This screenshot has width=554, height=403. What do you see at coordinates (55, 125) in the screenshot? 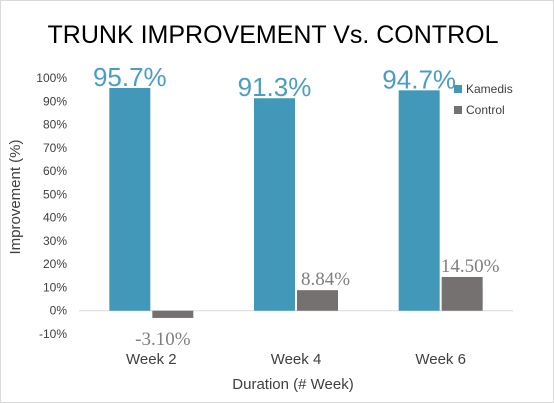
I see `y-tick-label: 80%` at bounding box center [55, 125].